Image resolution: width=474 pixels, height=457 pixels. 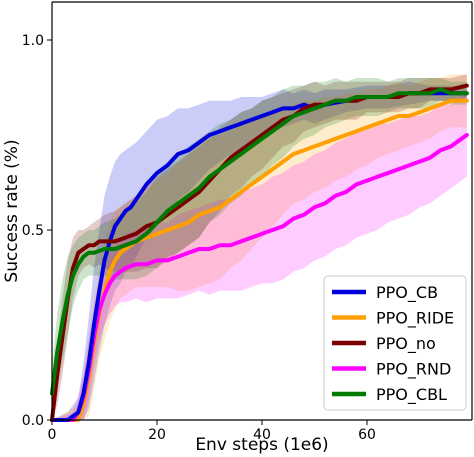 I want to click on legend-label-ppo-no: PPO_no, so click(x=406, y=344).